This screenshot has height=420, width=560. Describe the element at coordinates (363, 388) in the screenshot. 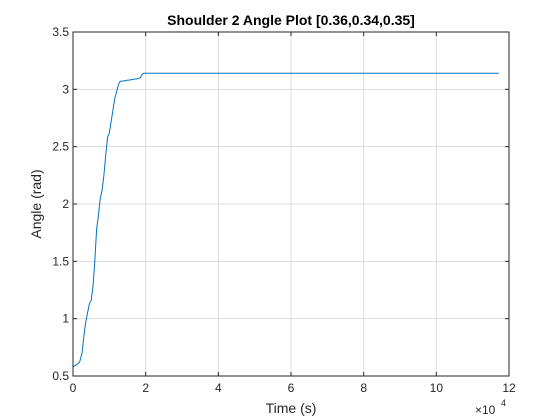

I see `x-tick-label: 8` at that location.